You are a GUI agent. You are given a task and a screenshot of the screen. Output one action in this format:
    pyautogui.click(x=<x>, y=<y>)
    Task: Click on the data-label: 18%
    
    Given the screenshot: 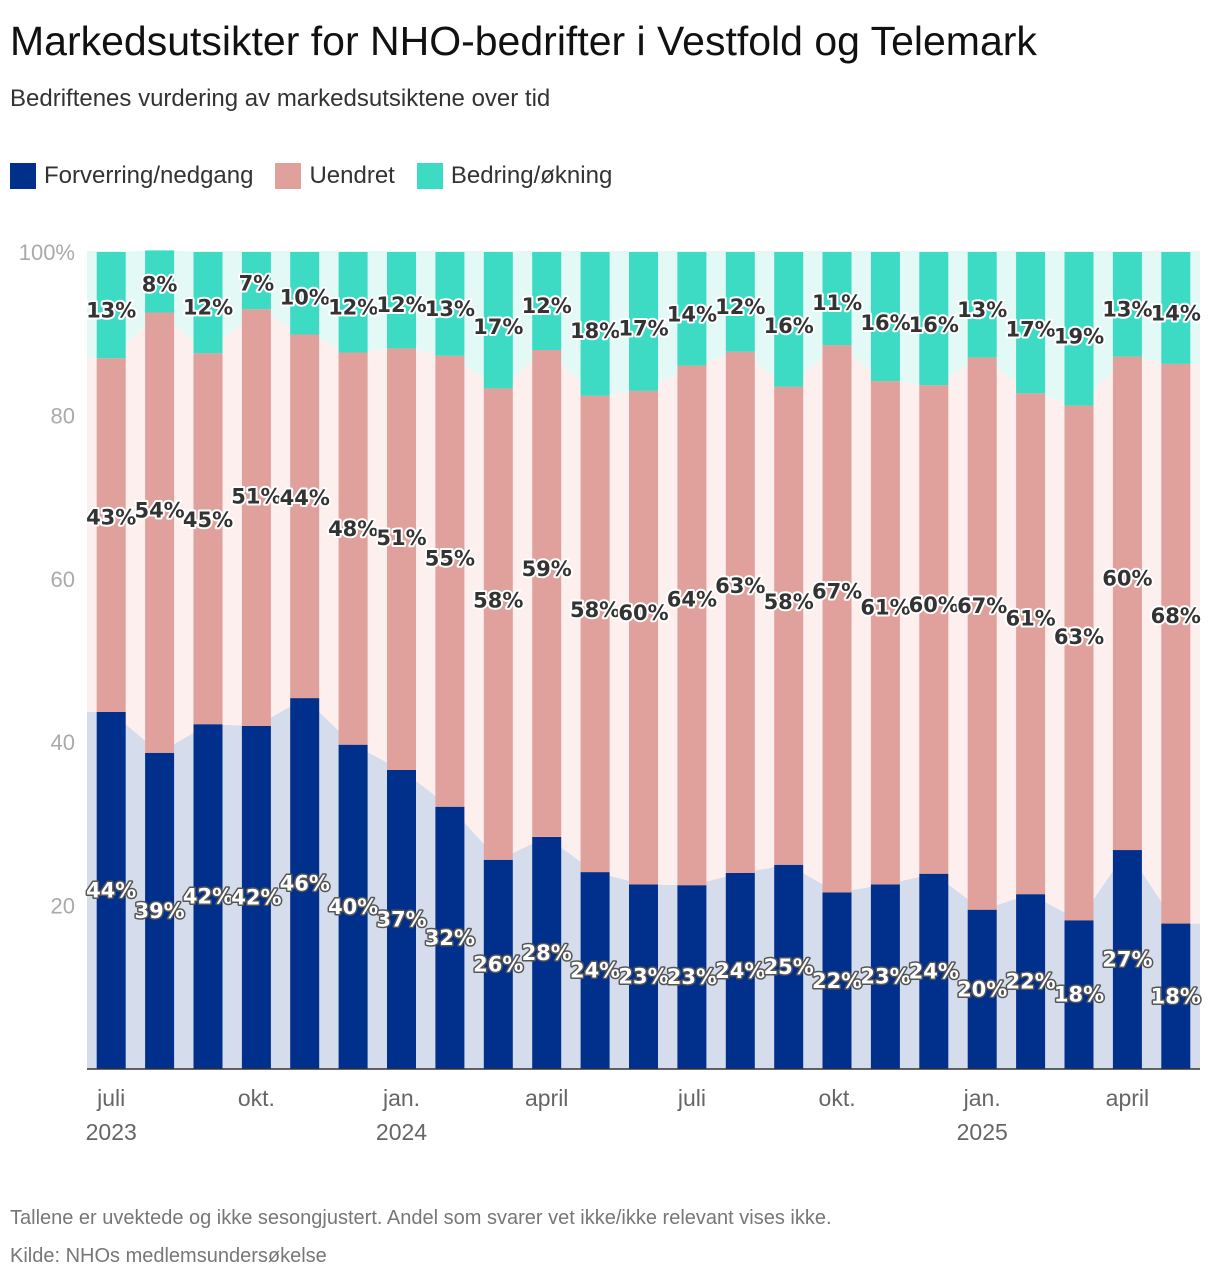 What is the action you would take?
    pyautogui.click(x=1176, y=996)
    